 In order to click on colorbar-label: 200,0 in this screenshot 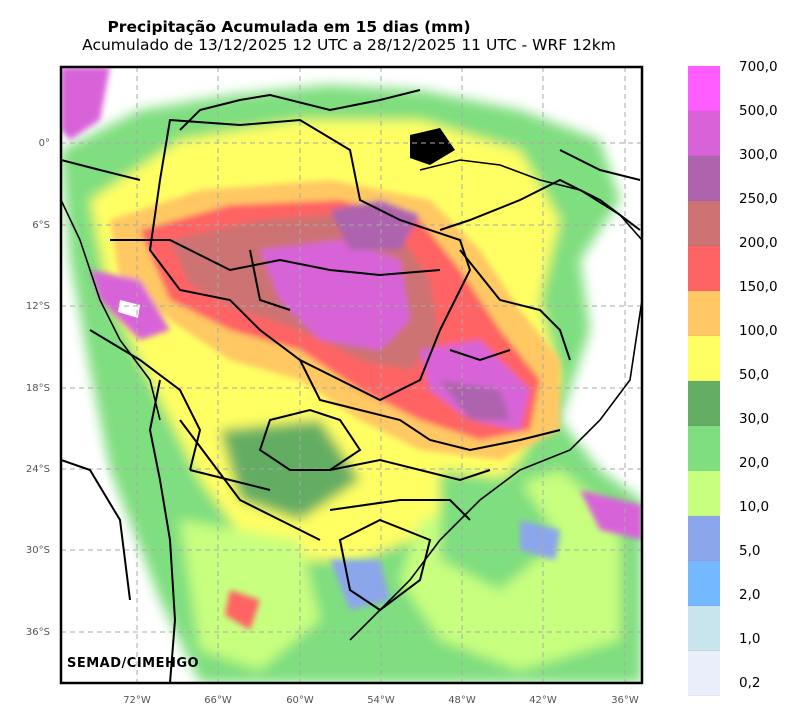, I will do `click(758, 243)`.